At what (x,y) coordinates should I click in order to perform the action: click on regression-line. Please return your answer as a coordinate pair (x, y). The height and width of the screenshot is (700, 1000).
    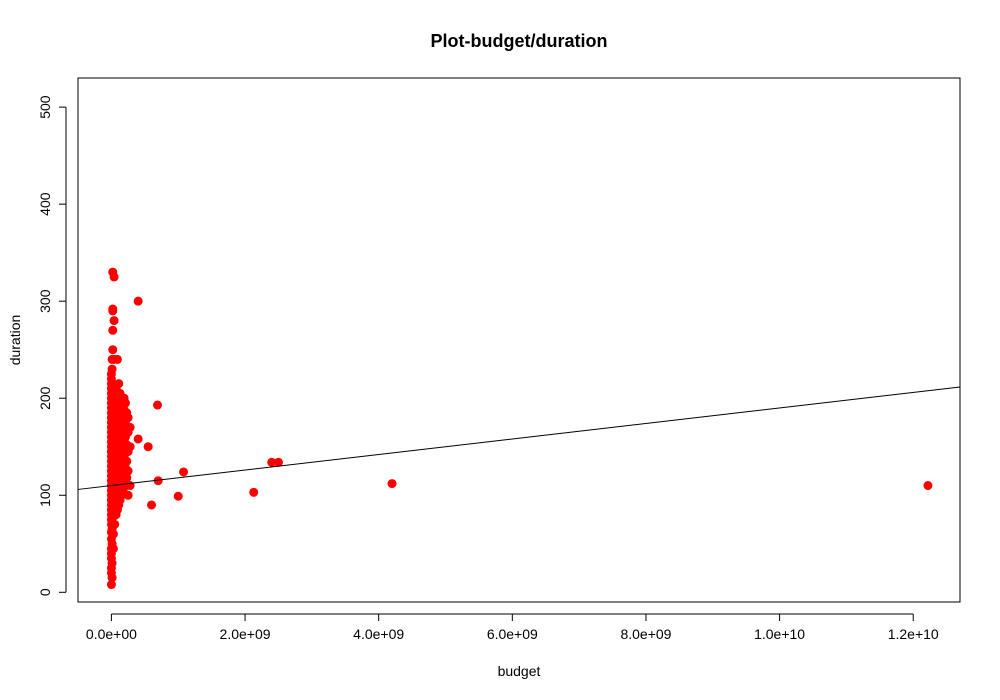
    Looking at the image, I should click on (519, 438).